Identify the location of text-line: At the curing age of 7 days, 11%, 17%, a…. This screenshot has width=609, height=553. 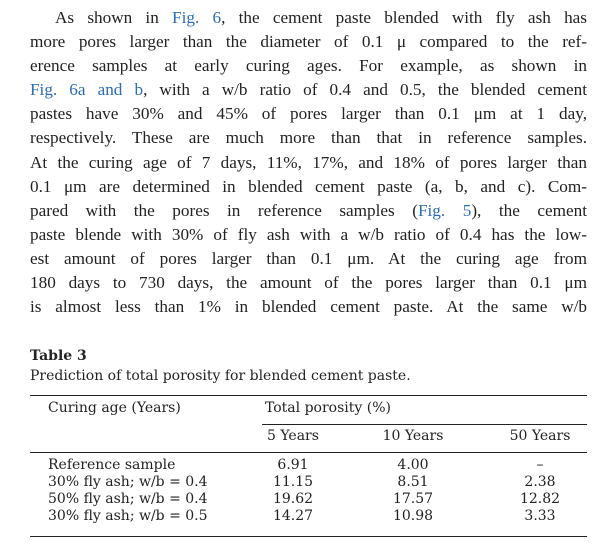
(308, 163).